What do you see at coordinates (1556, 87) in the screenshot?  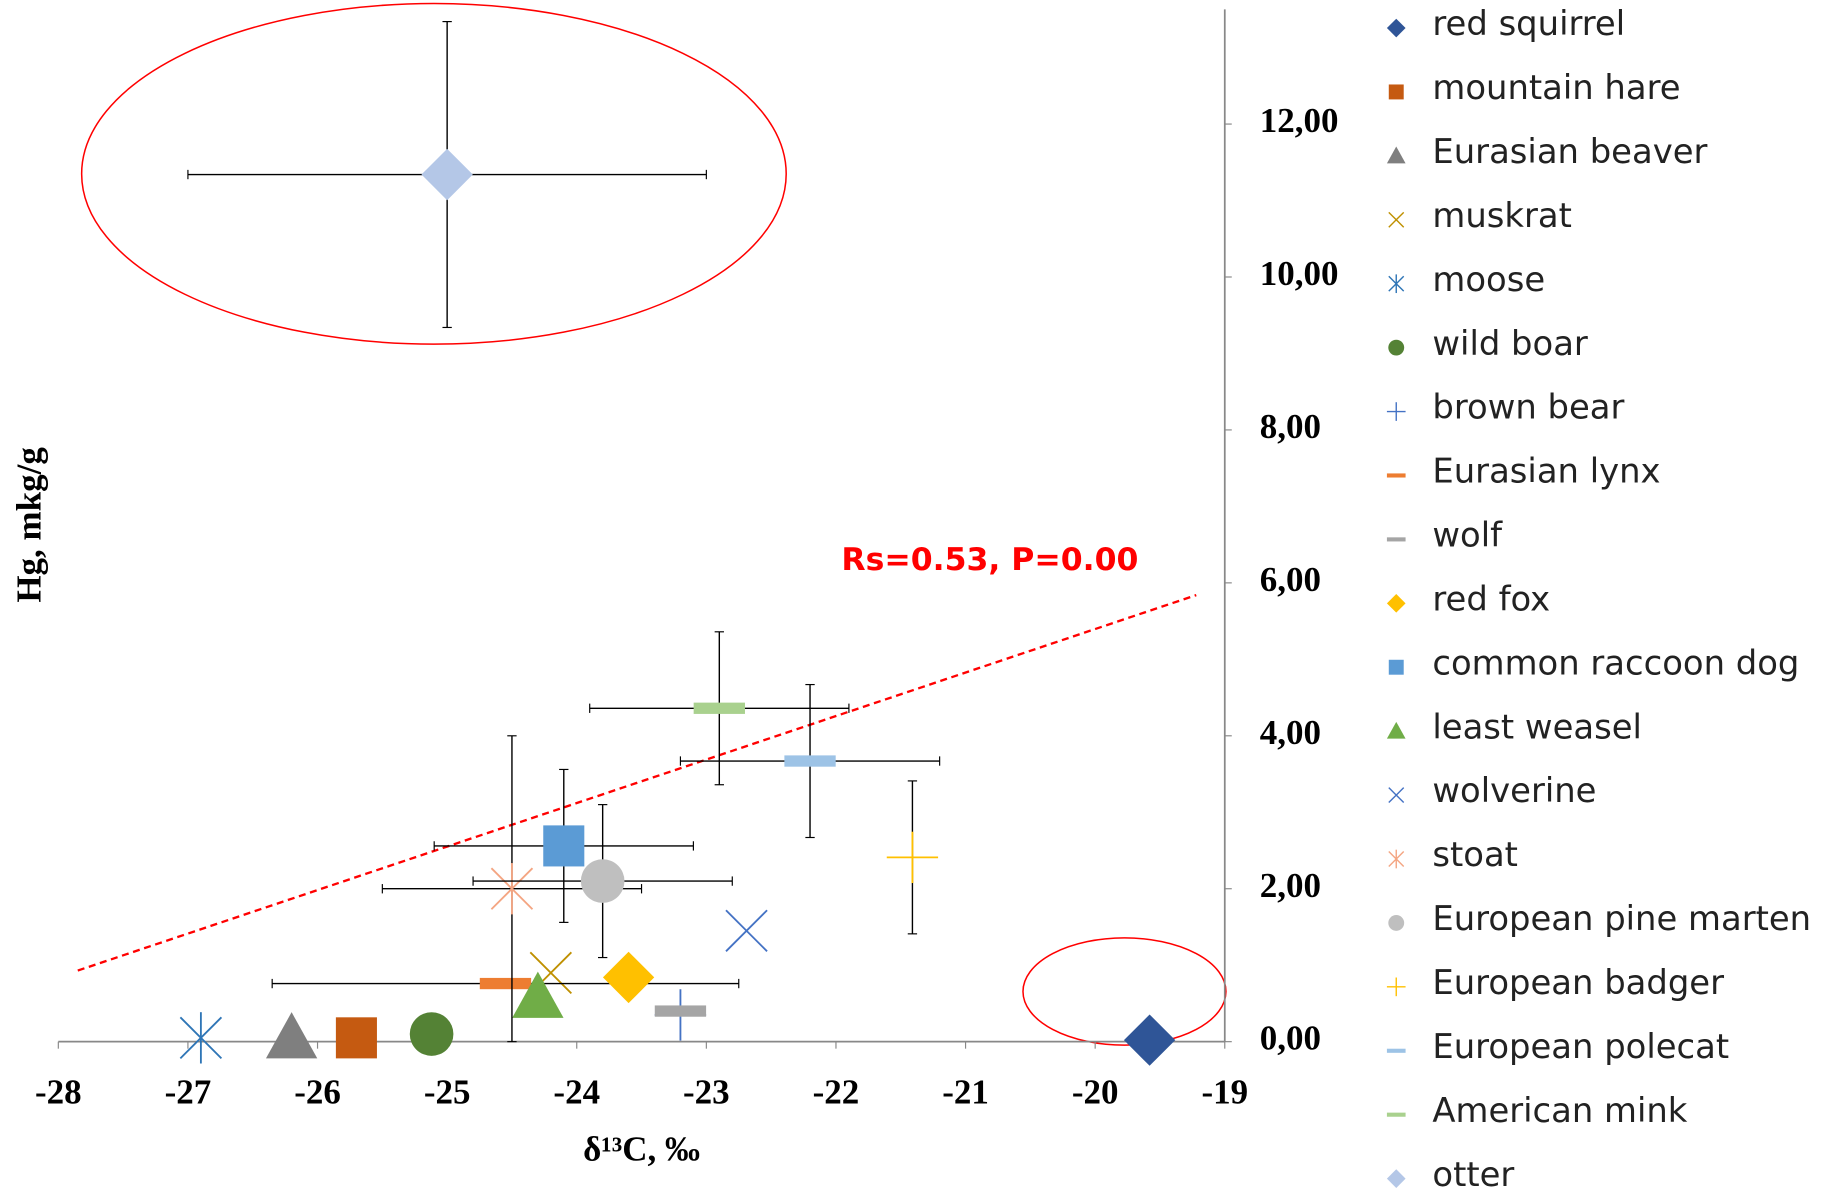 I see `legend-label: mountain hare` at bounding box center [1556, 87].